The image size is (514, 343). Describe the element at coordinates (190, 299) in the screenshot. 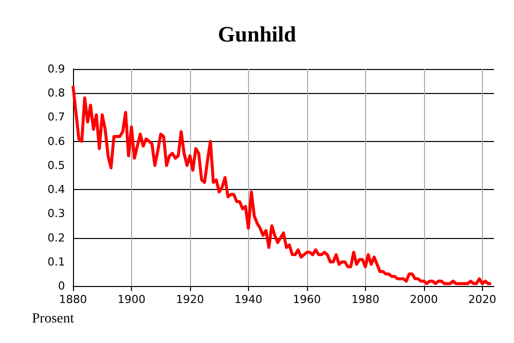

I see `x-tick-label: 1920` at that location.